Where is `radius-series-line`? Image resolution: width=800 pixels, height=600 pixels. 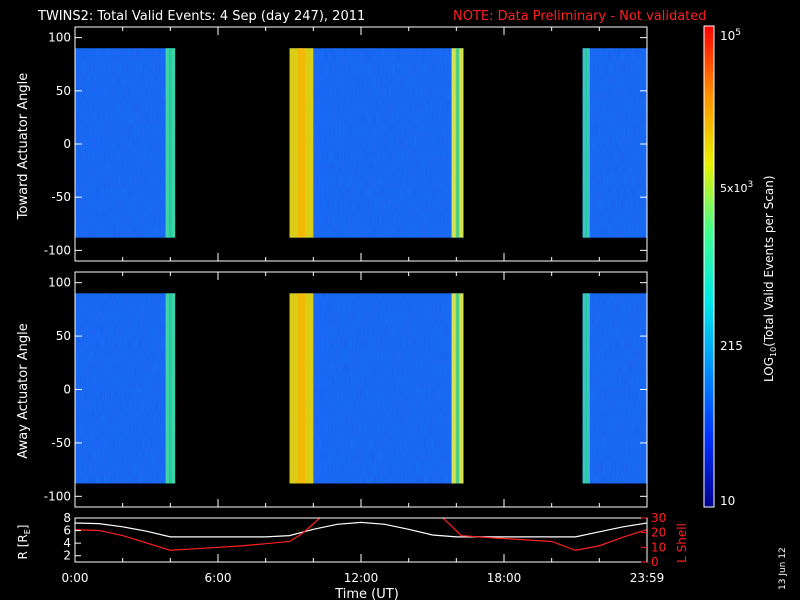 radius-series-line is located at coordinates (361, 529).